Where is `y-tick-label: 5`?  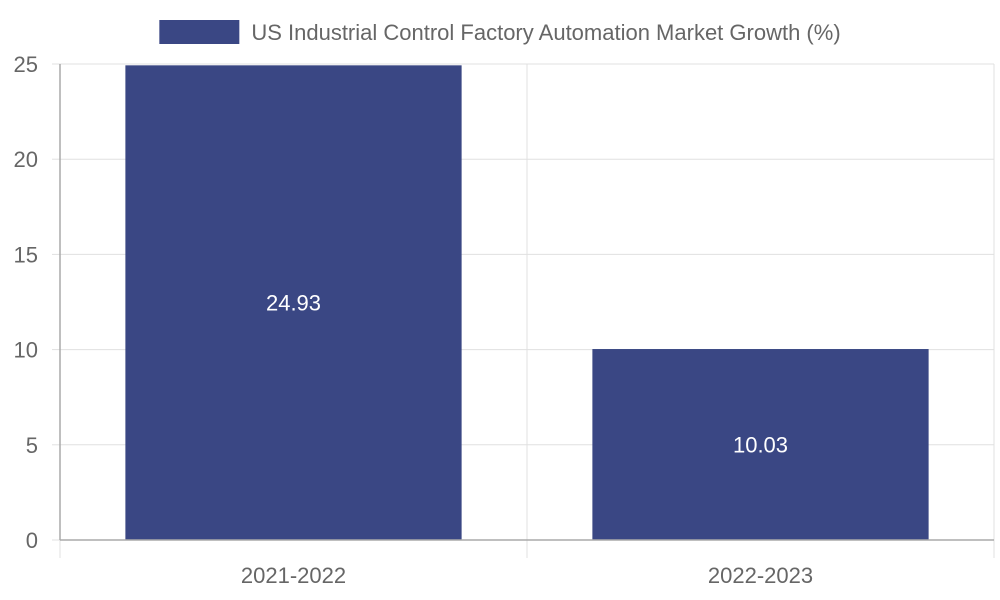
y-tick-label: 5 is located at coordinates (32, 445).